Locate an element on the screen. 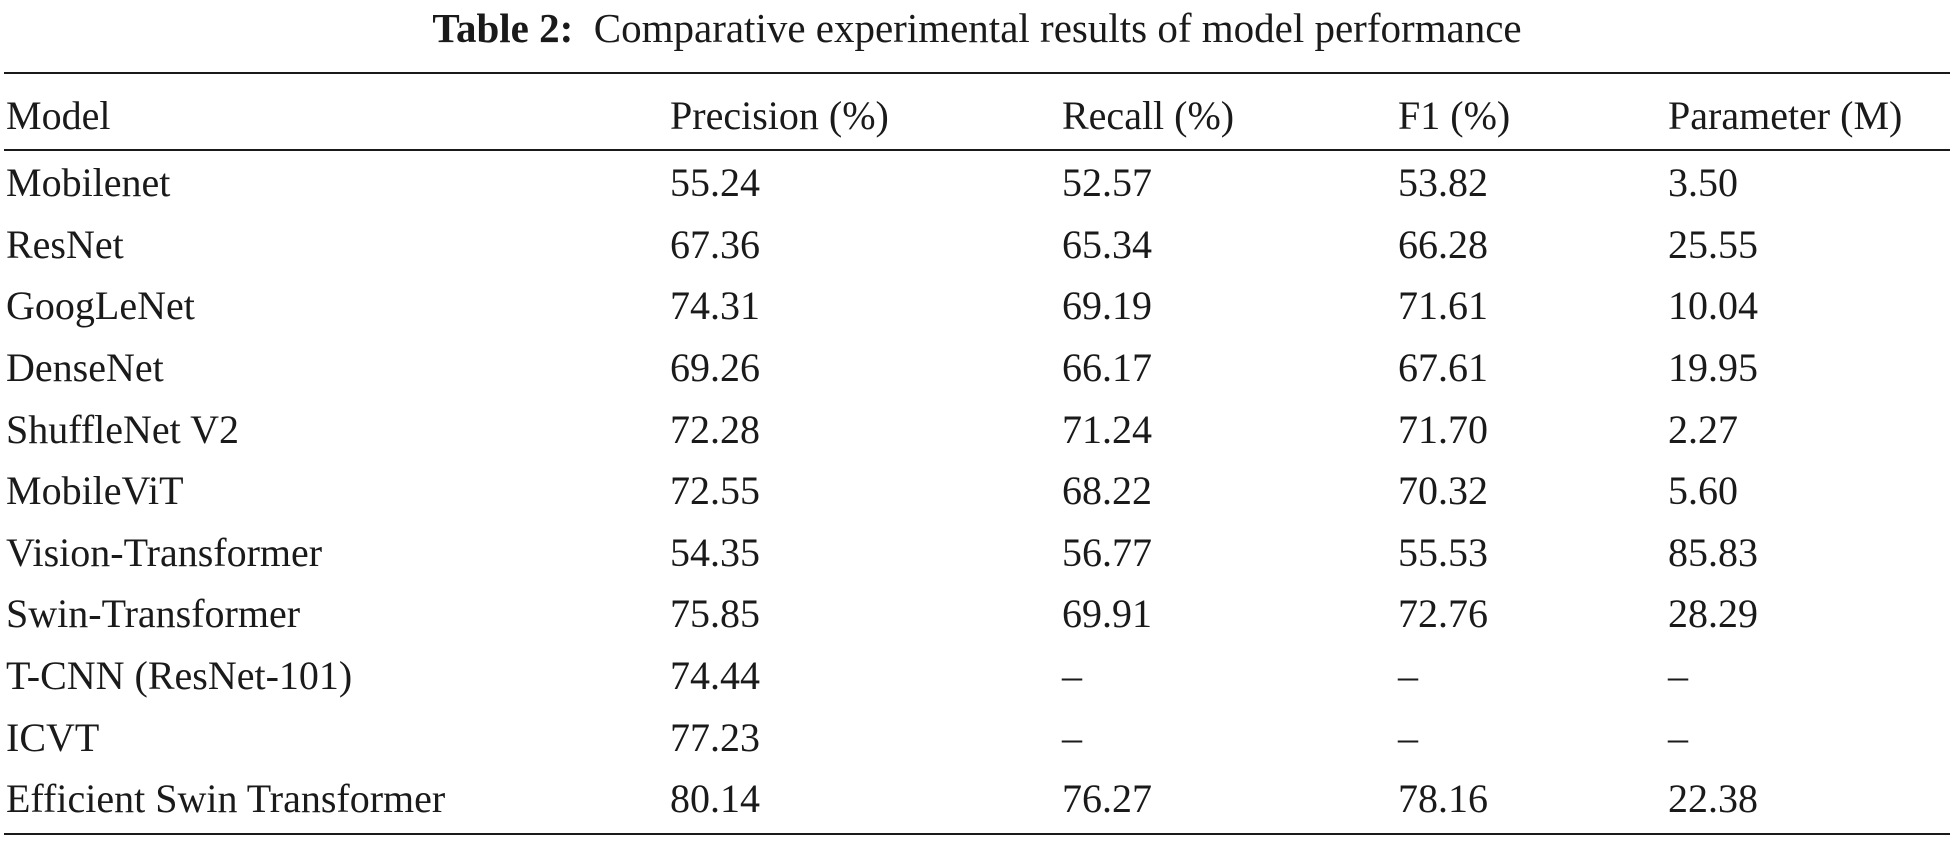 This screenshot has height=842, width=1954. table-row: Mobilenet 55.24 52.57 53.82 3.50 is located at coordinates (977, 181).